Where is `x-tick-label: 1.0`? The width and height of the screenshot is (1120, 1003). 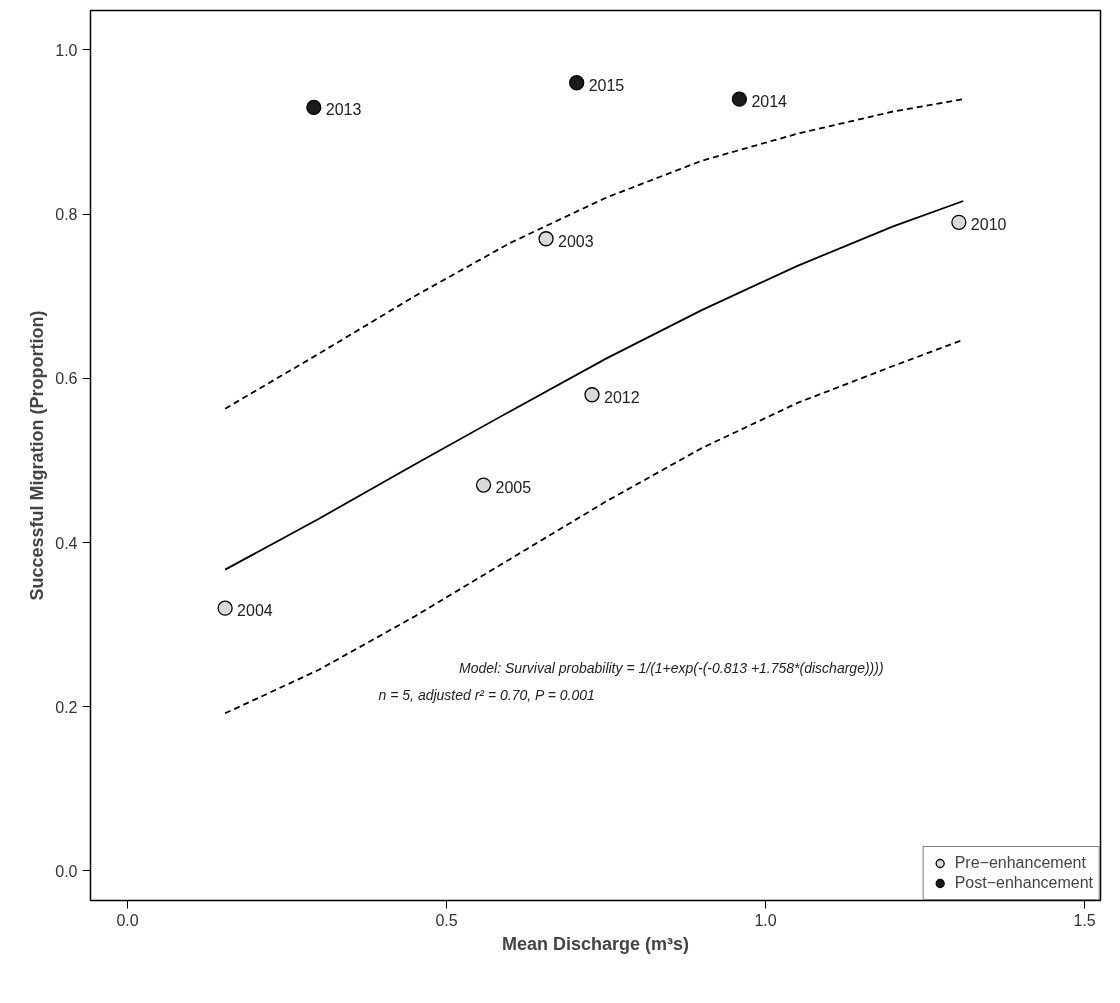
x-tick-label: 1.0 is located at coordinates (765, 920).